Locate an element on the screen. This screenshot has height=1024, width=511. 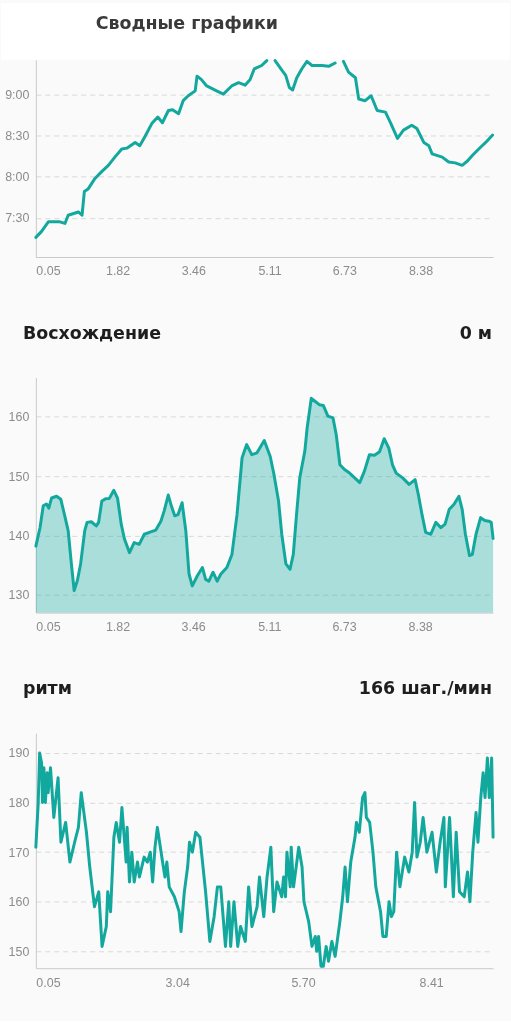
y-tick-label: 9:00 is located at coordinates (17, 95).